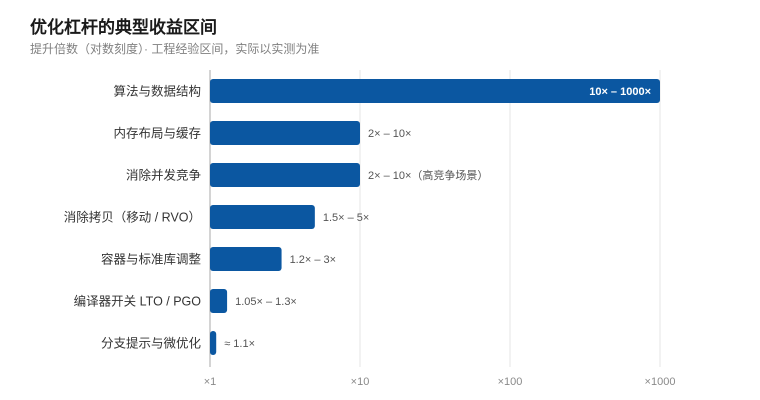 This screenshot has height=400, width=760. Describe the element at coordinates (346, 218) in the screenshot. I see `value-label: 1.5× – 5×` at that location.